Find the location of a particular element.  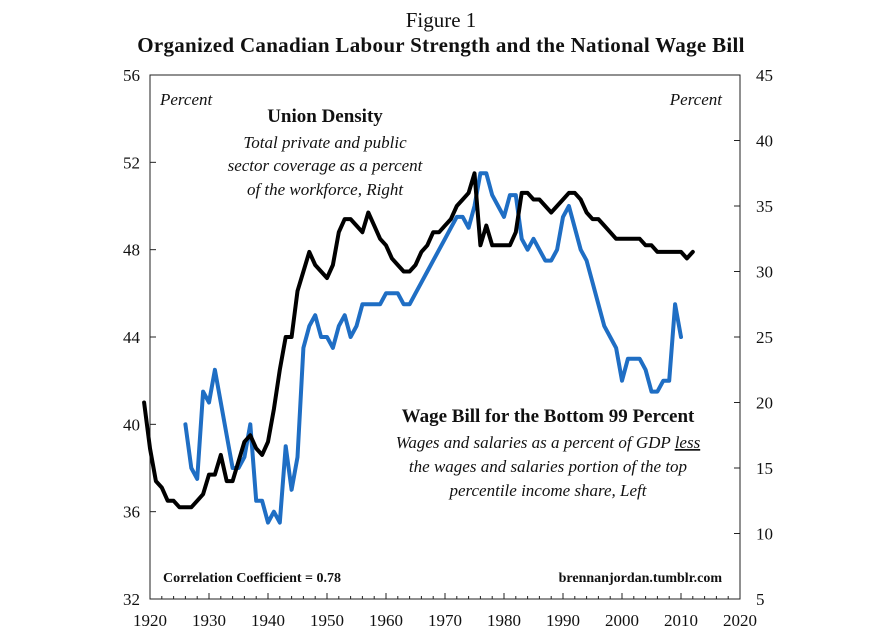

correlation-label: Correlation Coefficient = 0.78 is located at coordinates (252, 578).